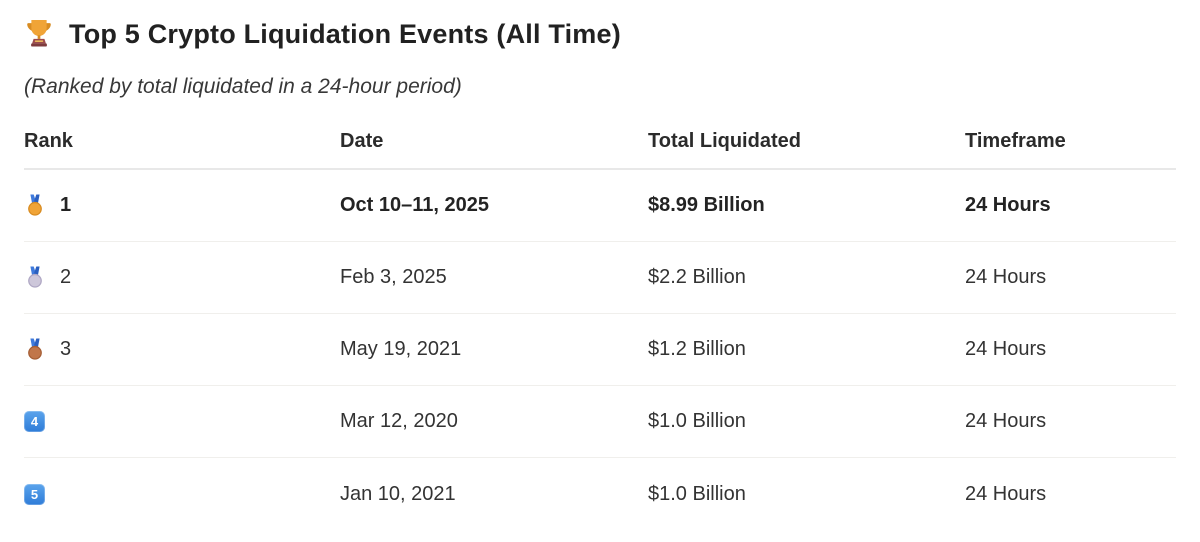 This screenshot has height=542, width=1200. Describe the element at coordinates (66, 349) in the screenshot. I see `rank-number: 3` at that location.